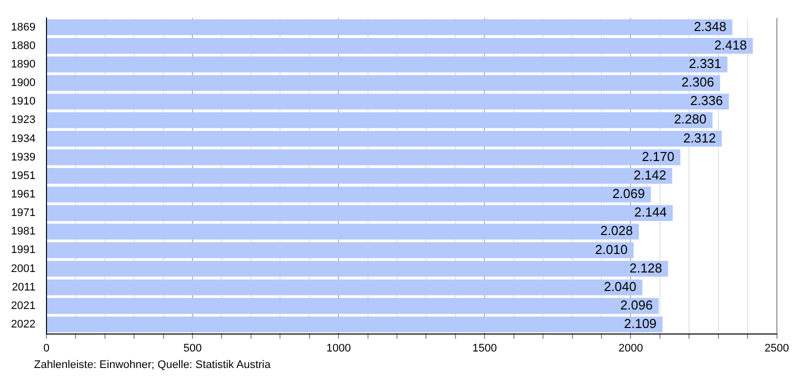 This screenshot has height=380, width=800. Describe the element at coordinates (23, 138) in the screenshot. I see `y-tick-label: 1934` at that location.